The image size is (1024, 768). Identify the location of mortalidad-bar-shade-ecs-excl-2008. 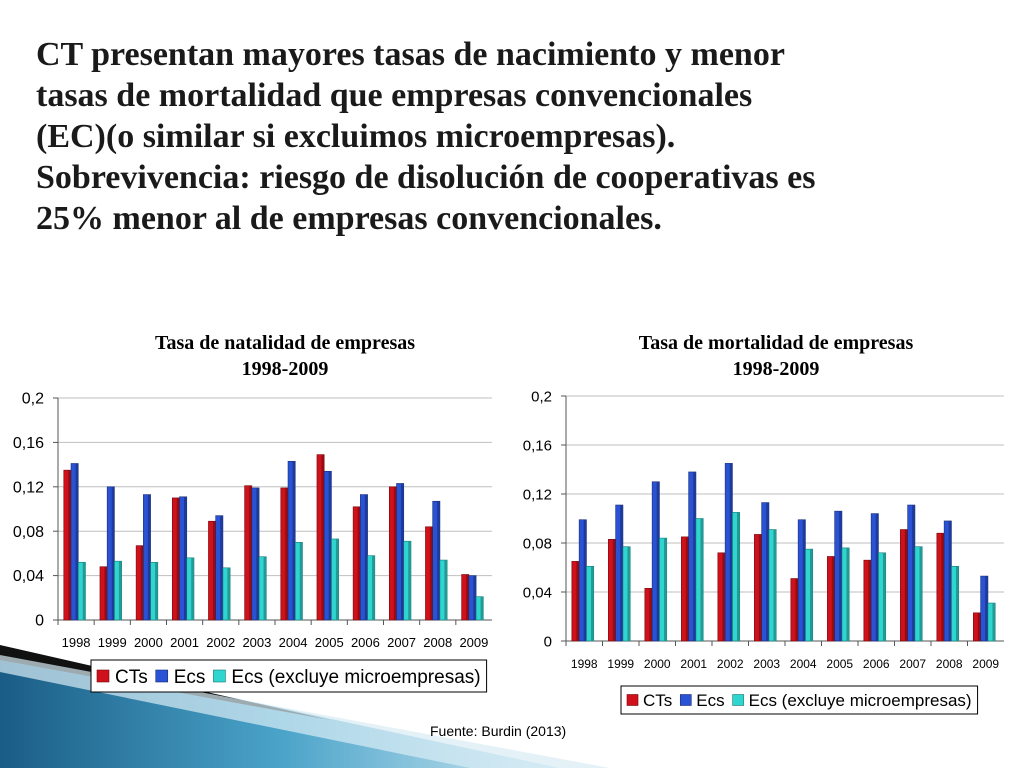
(957, 603).